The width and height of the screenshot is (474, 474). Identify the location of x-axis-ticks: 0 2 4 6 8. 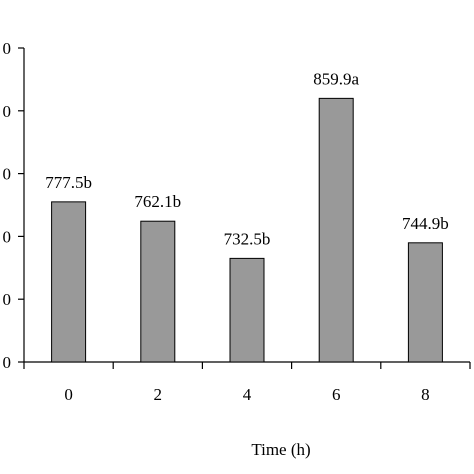
(247, 383).